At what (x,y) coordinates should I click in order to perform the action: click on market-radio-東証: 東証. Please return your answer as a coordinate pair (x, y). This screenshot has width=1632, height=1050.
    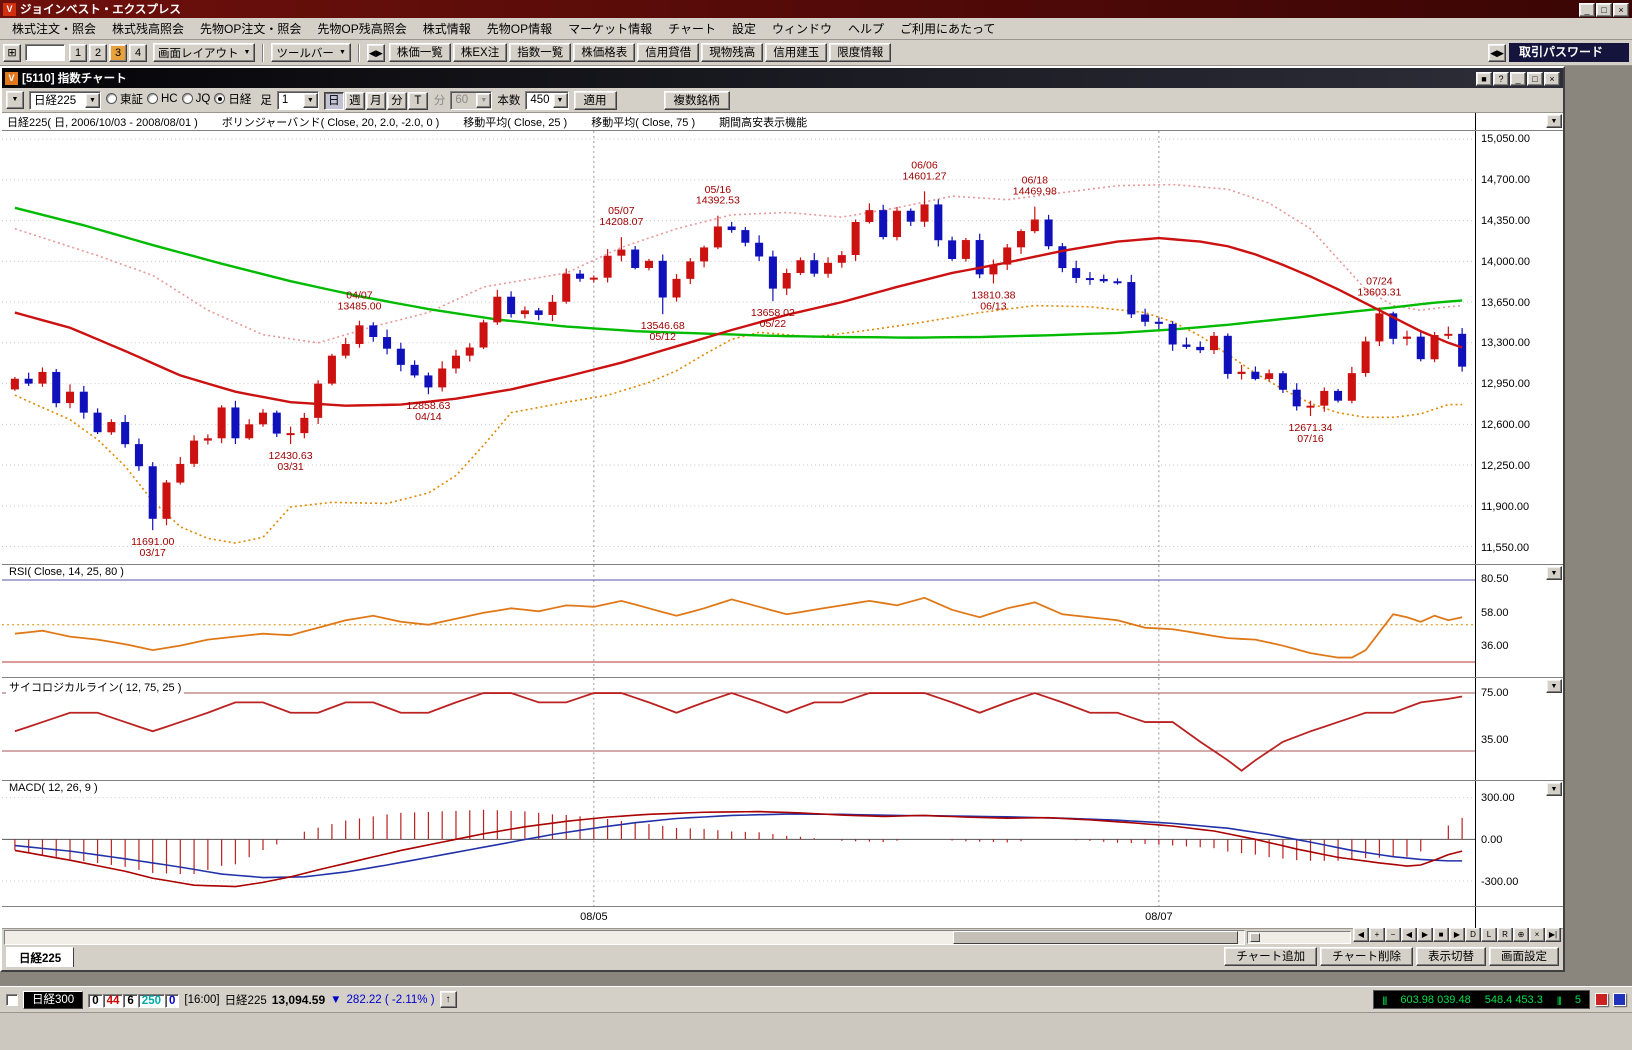
    Looking at the image, I should click on (124, 99).